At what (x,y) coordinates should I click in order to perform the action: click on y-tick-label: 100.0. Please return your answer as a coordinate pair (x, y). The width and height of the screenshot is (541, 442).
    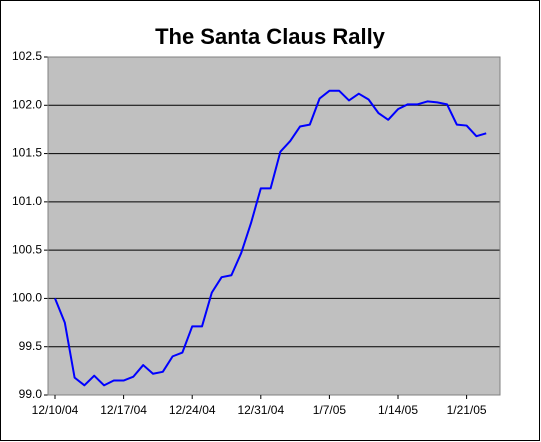
    Looking at the image, I should click on (27, 298).